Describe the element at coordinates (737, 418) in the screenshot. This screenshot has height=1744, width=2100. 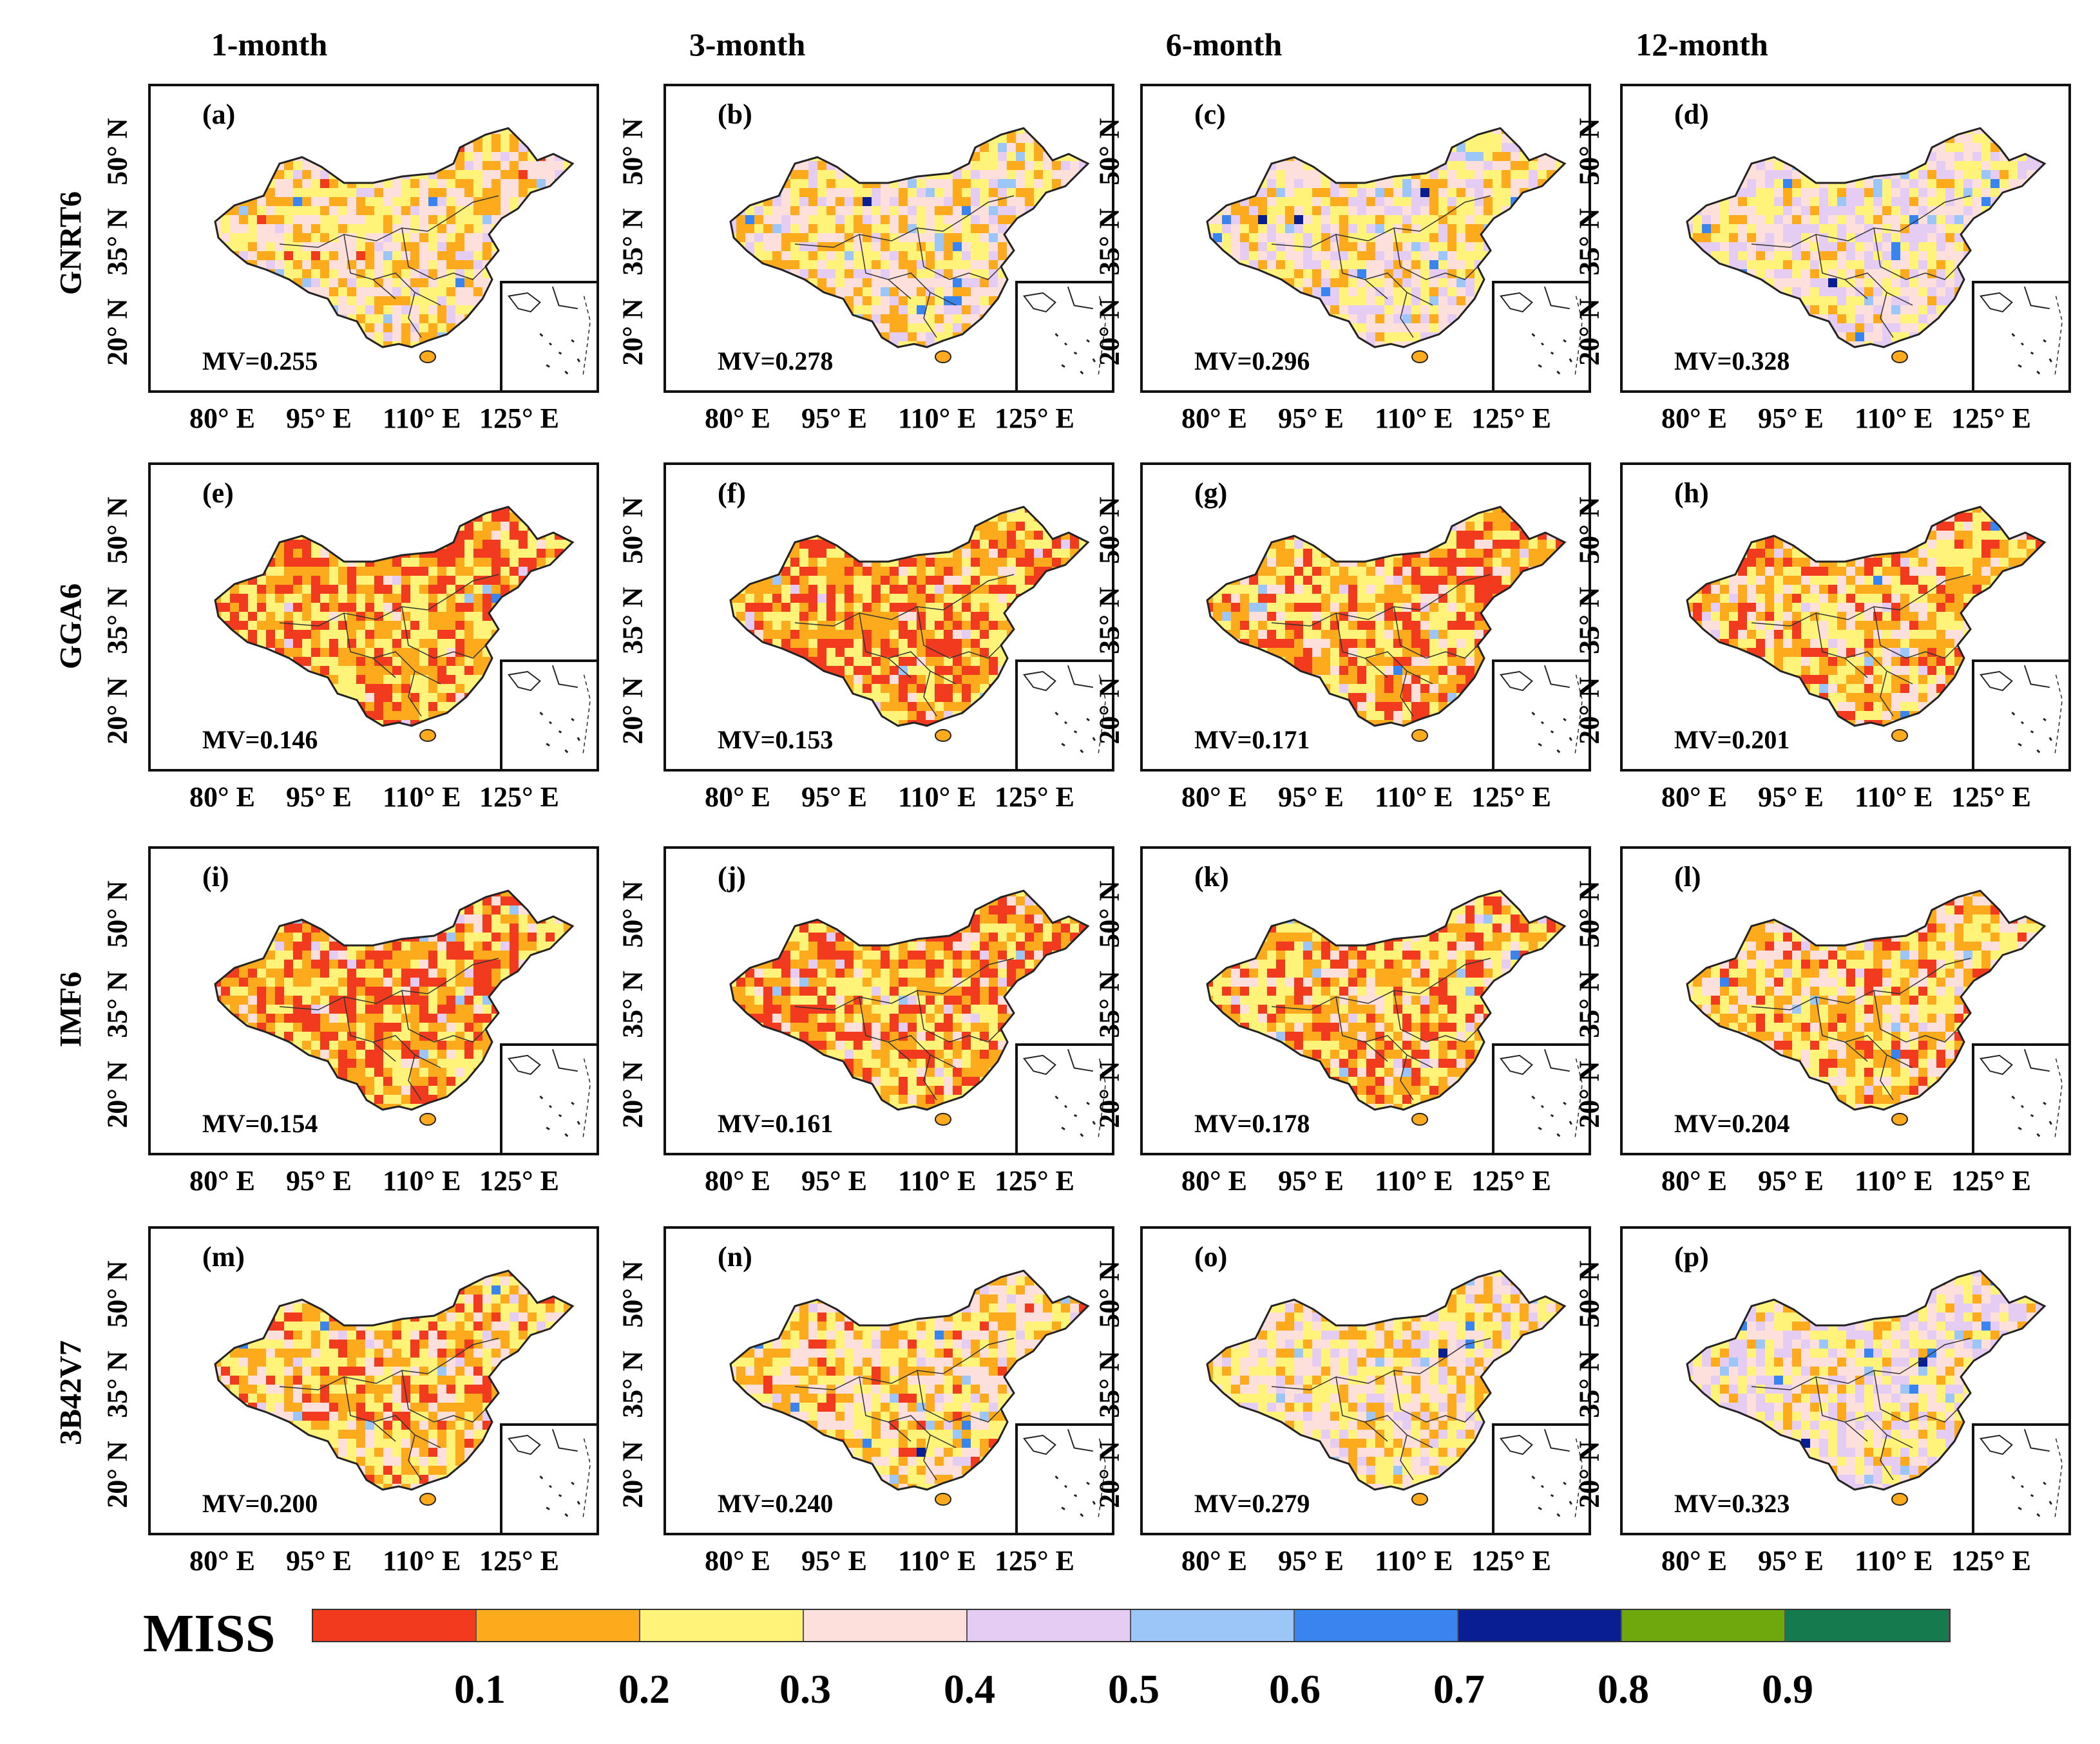
I see `x-tick-label: 80° E` at that location.